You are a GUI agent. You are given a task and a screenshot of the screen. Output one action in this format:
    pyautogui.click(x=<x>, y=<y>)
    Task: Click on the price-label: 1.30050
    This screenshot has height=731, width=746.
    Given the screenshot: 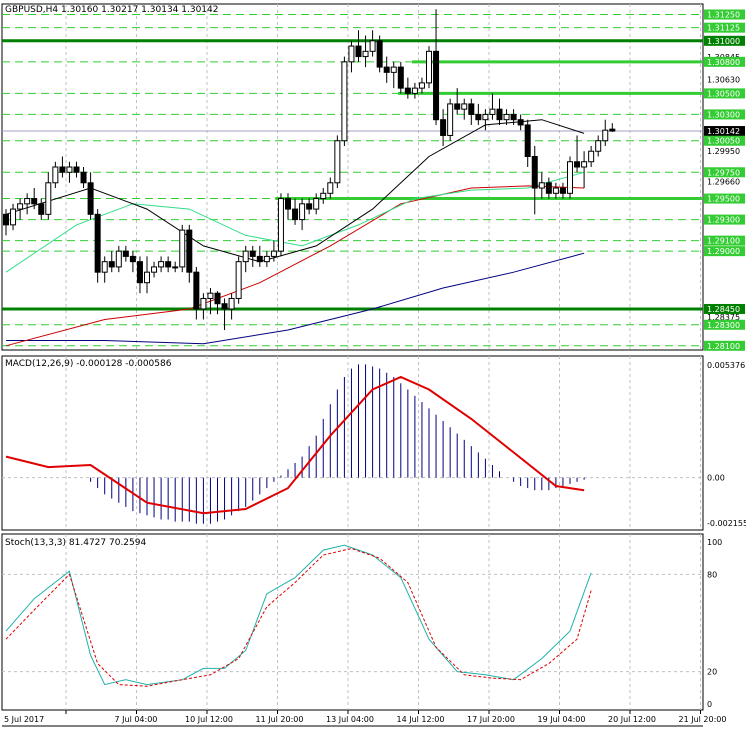 What is the action you would take?
    pyautogui.click(x=723, y=141)
    